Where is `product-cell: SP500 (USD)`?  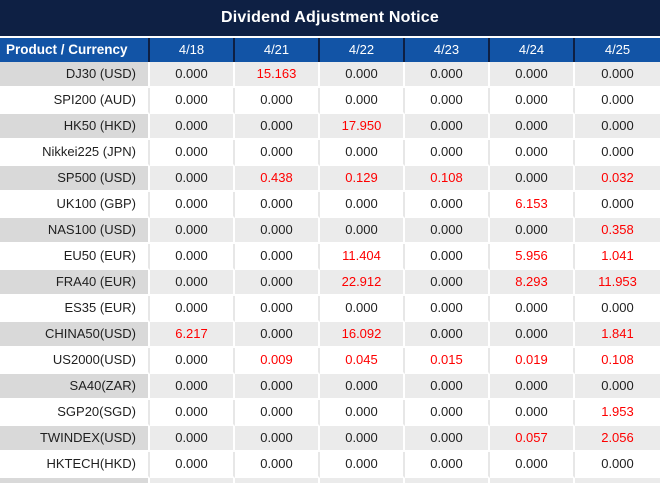
product-cell: SP500 (USD) is located at coordinates (75, 179).